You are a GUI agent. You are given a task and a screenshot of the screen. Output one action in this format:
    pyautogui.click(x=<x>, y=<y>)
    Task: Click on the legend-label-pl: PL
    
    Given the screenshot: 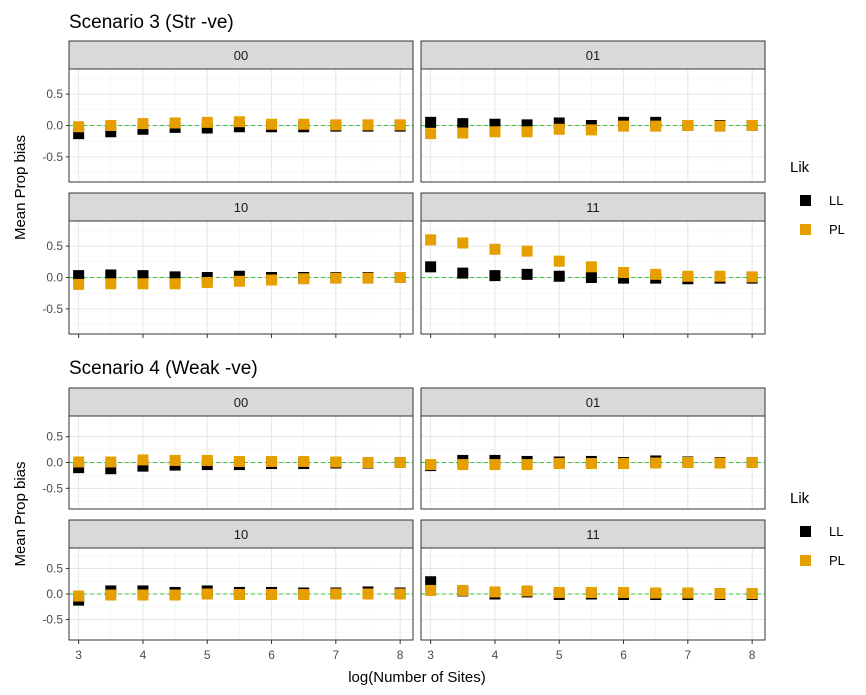 What is the action you would take?
    pyautogui.click(x=837, y=229)
    